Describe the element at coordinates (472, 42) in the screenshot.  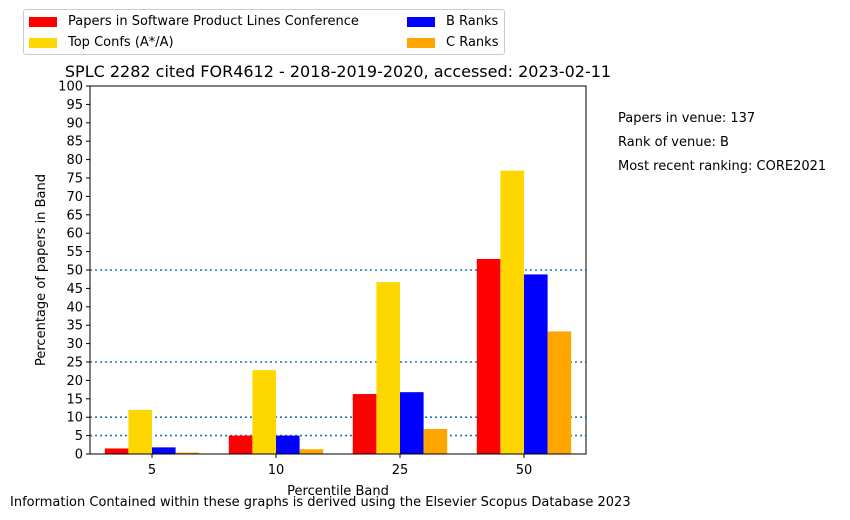
I see `legend-label: C Ranks` at that location.